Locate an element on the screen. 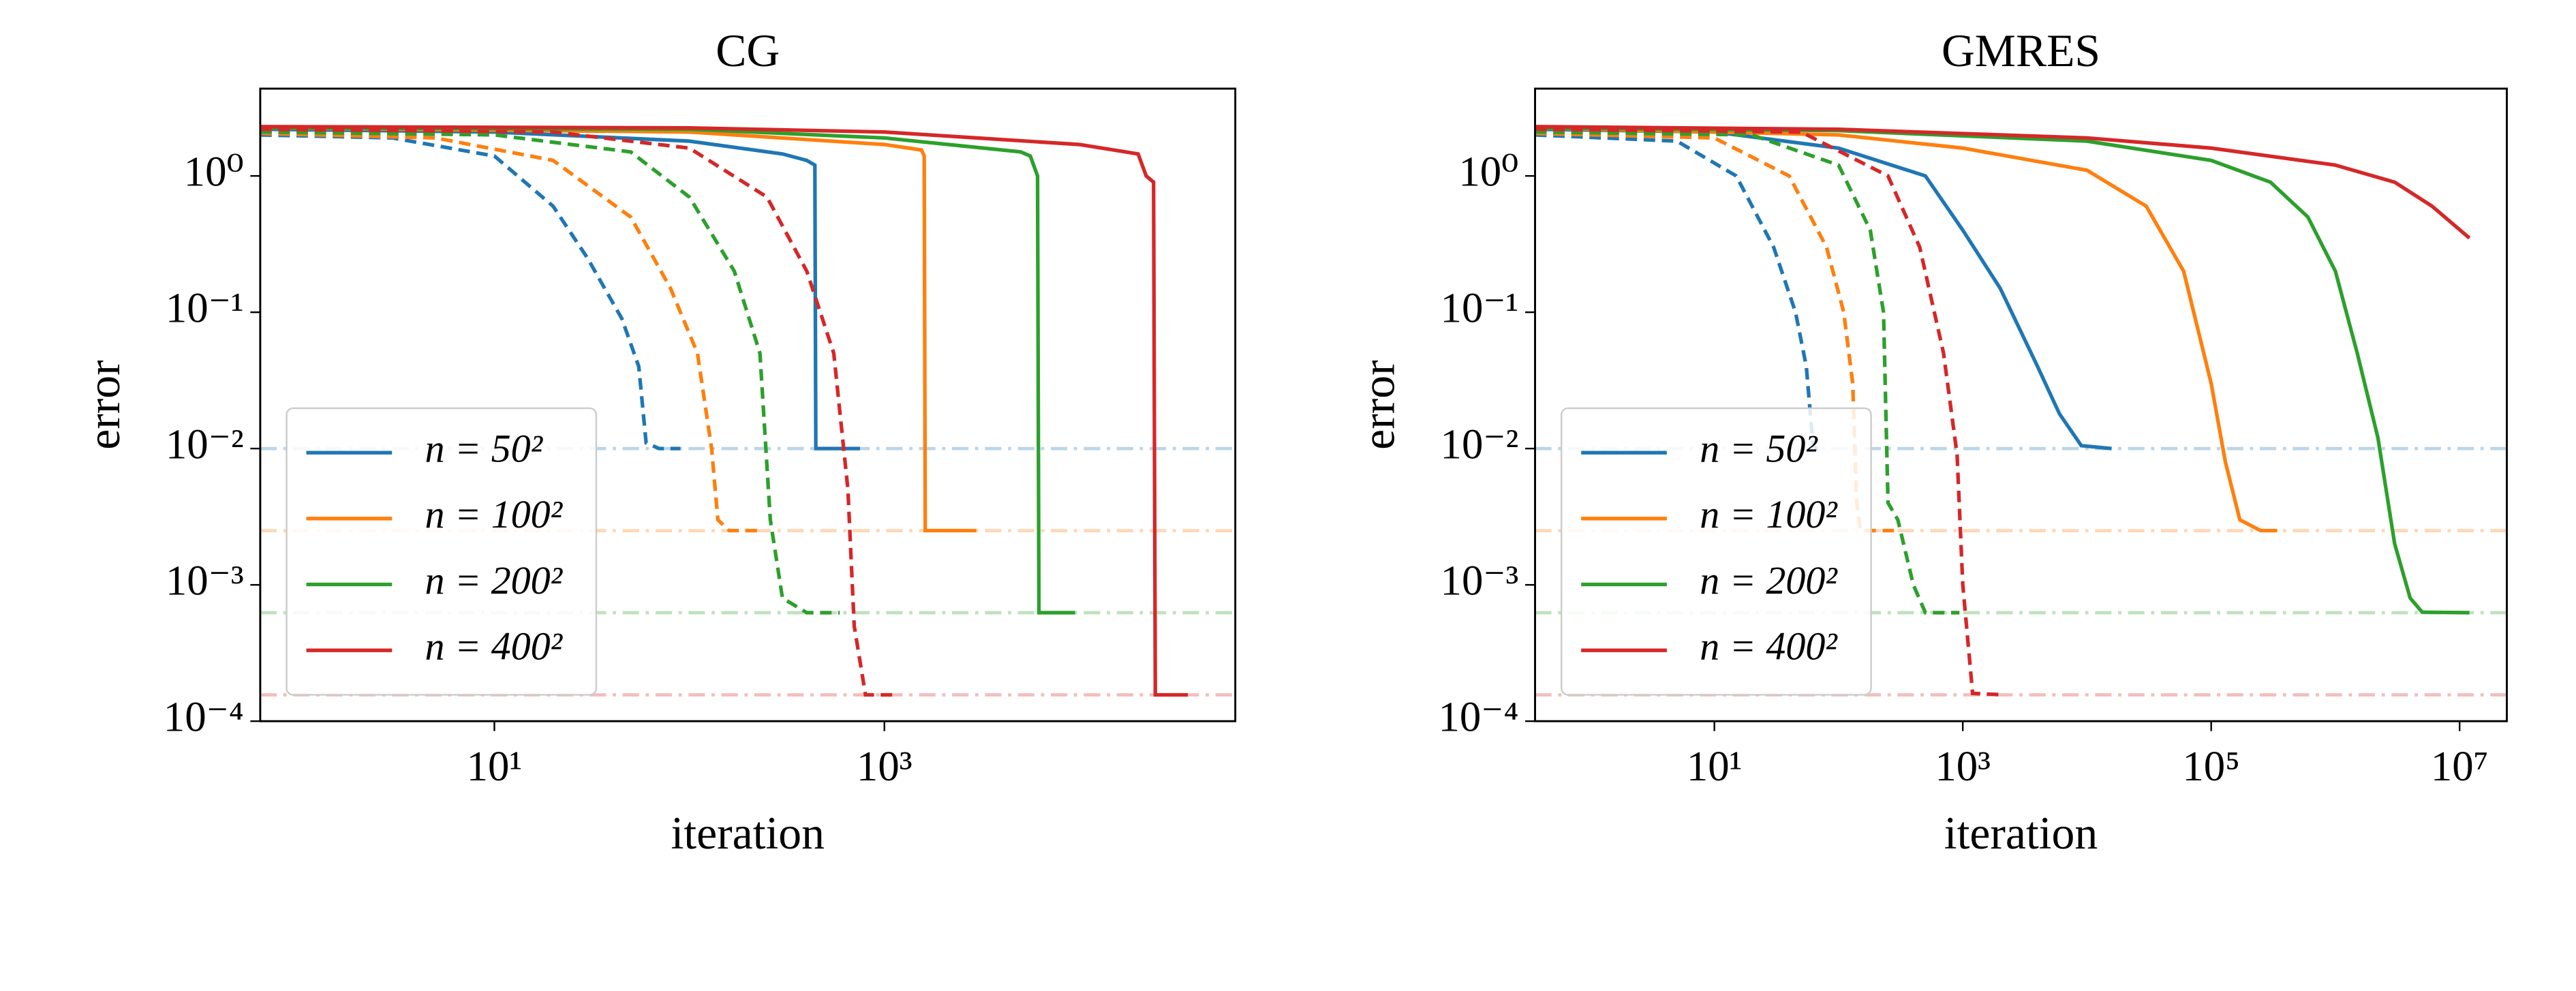 The height and width of the screenshot is (991, 2576). chart-title: CG is located at coordinates (748, 50).